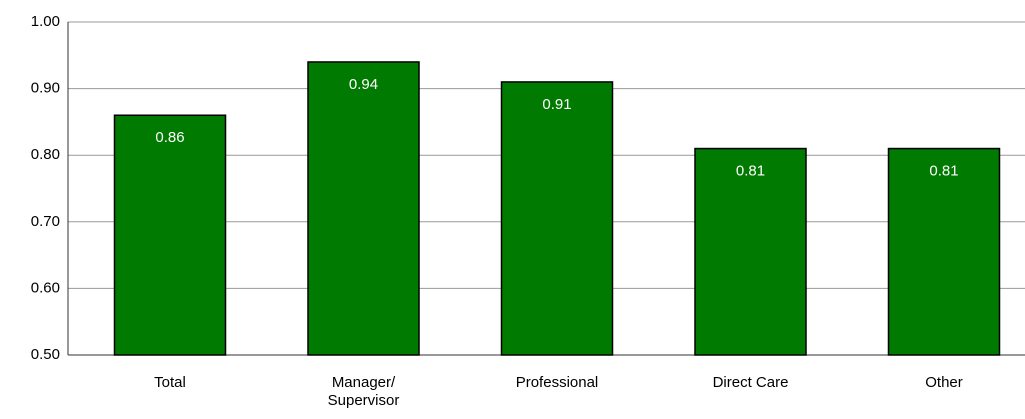 The width and height of the screenshot is (1025, 419). What do you see at coordinates (45, 154) in the screenshot?
I see `y-tick-label: 0.80` at bounding box center [45, 154].